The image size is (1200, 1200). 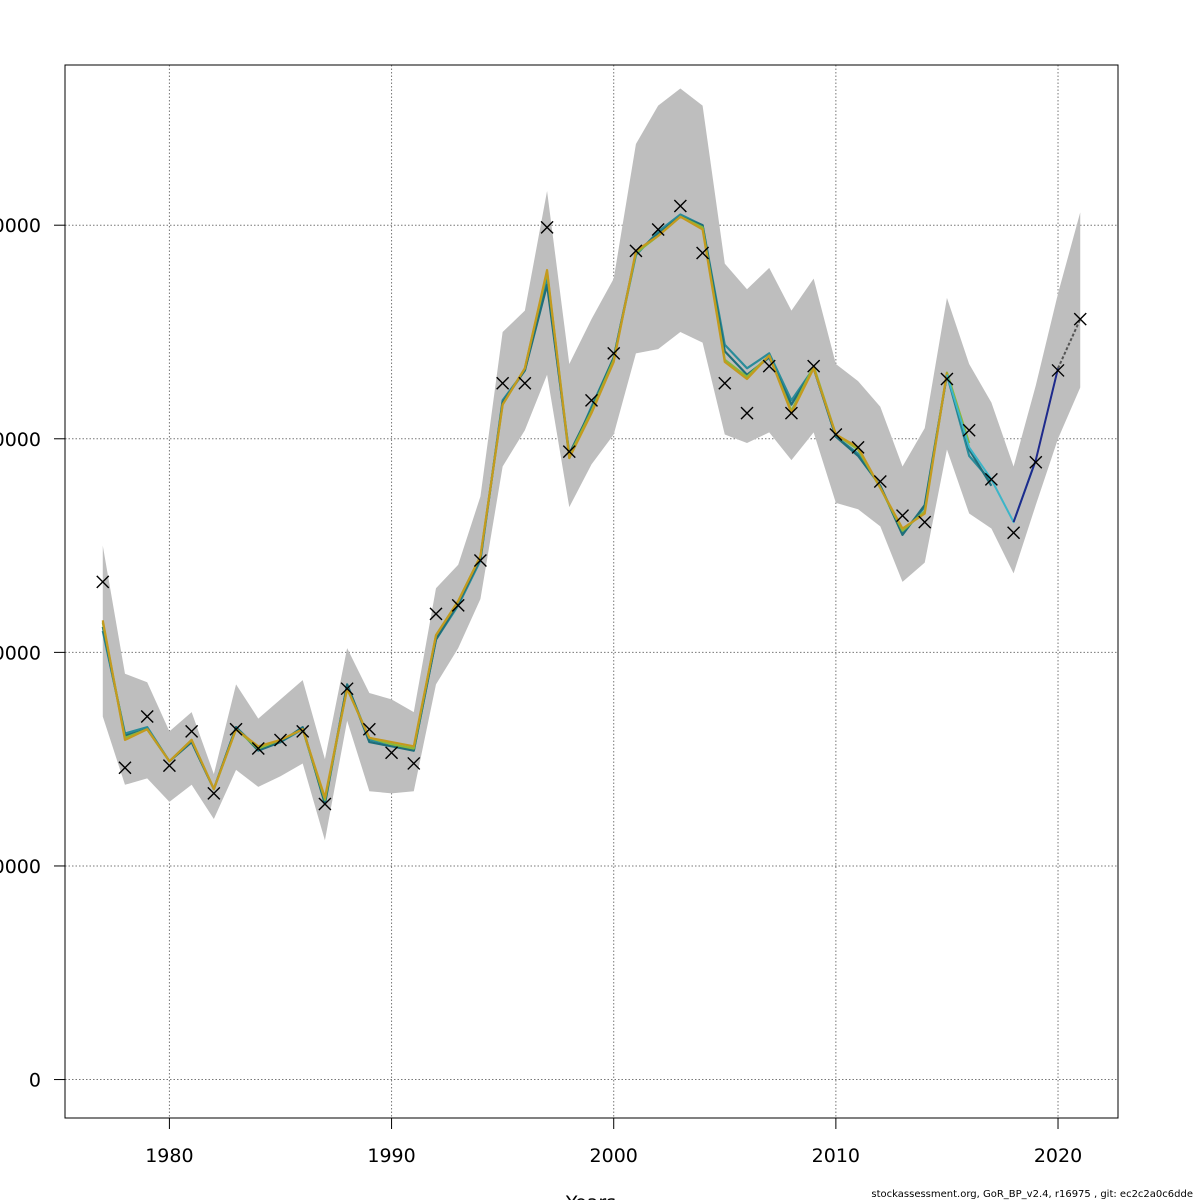 What do you see at coordinates (35, 1081) in the screenshot?
I see `y-tick-label: 0` at bounding box center [35, 1081].